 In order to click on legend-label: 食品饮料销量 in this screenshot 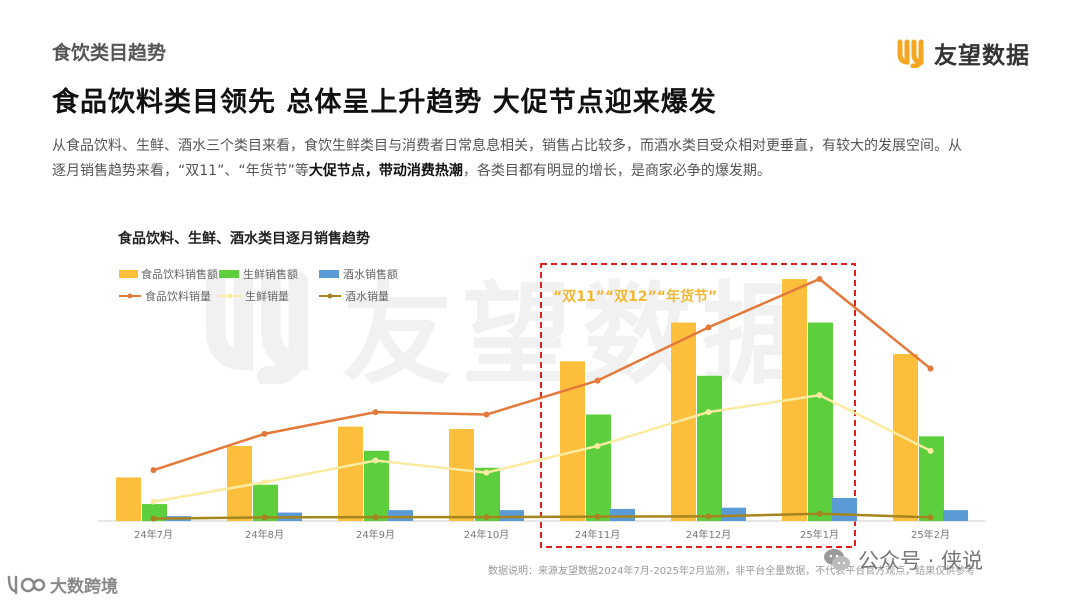, I will do `click(178, 296)`.